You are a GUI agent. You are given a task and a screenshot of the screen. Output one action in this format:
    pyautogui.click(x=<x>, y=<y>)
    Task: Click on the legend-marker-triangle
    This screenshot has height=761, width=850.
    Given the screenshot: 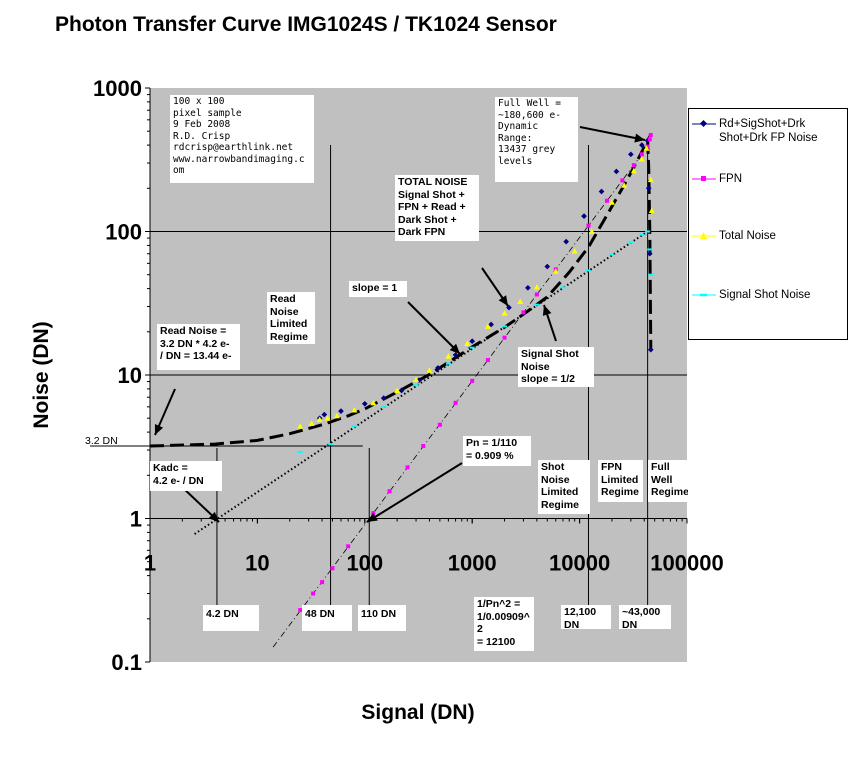 What is the action you would take?
    pyautogui.click(x=704, y=235)
    